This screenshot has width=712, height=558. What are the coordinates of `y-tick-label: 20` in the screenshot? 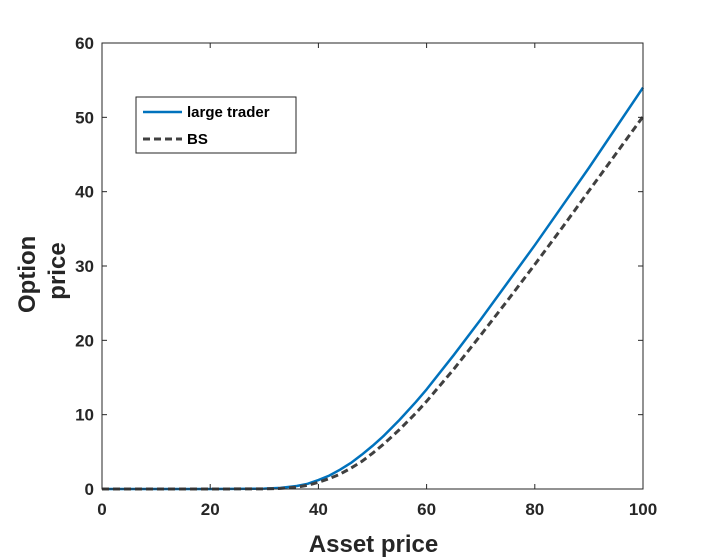 It's located at (84, 340).